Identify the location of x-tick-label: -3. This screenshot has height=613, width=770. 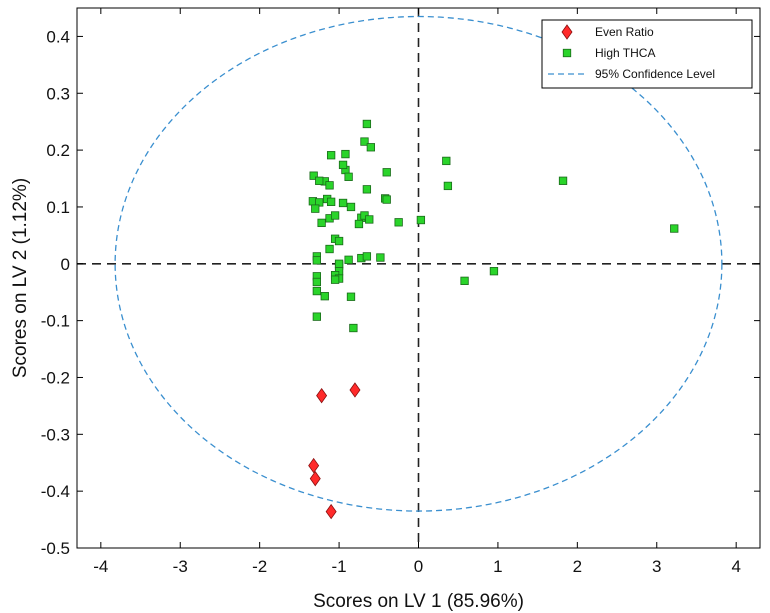
(180, 566).